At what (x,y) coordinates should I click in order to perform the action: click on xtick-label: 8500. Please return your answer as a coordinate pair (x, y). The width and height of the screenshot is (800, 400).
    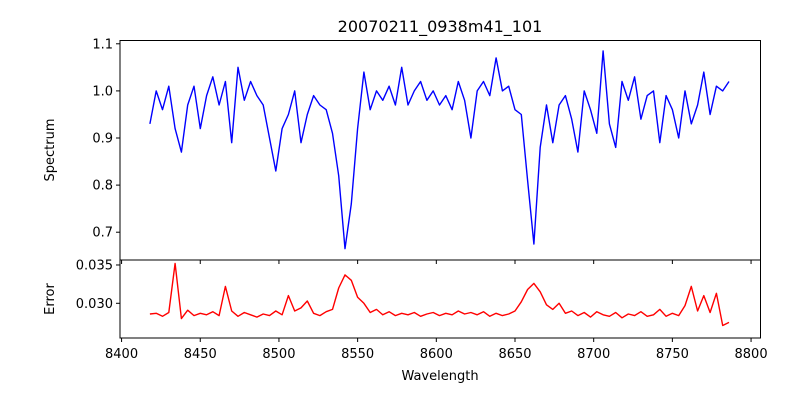
    Looking at the image, I should click on (278, 354).